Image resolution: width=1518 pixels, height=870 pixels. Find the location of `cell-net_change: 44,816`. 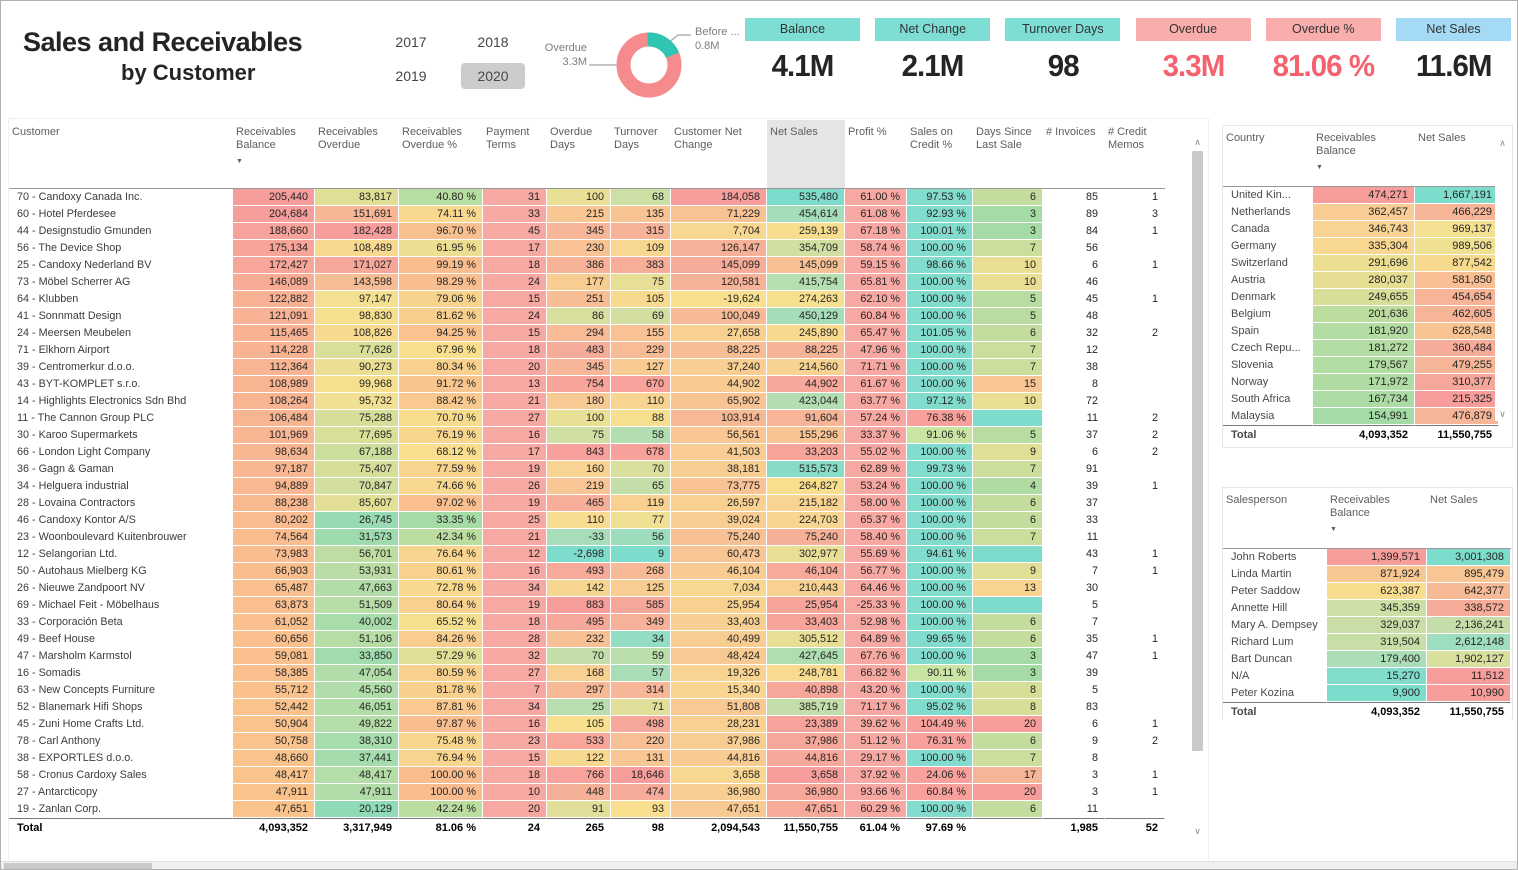

cell-net_change: 44,816 is located at coordinates (719, 758).